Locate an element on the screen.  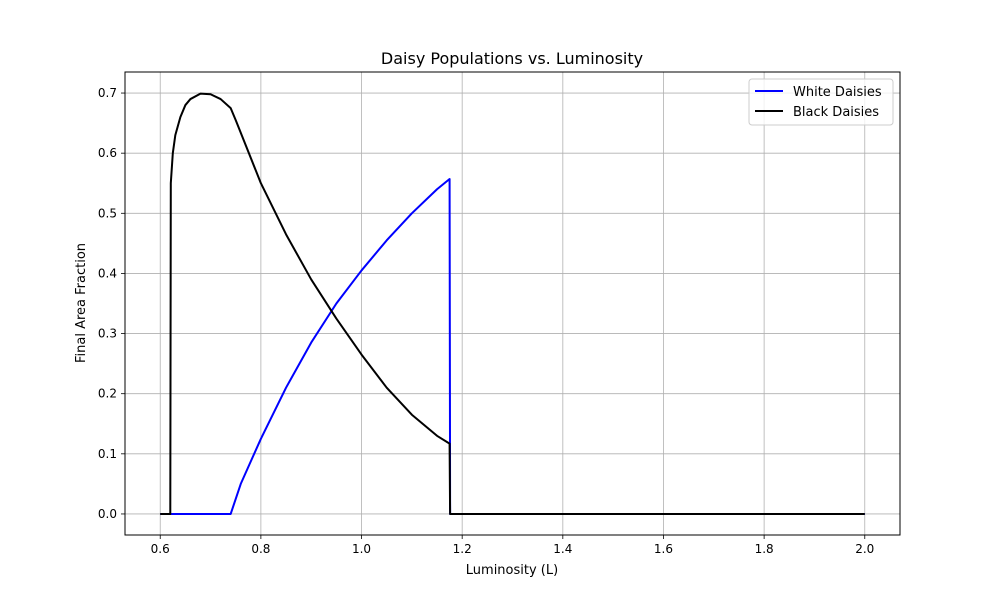
legend-box is located at coordinates (821, 102).